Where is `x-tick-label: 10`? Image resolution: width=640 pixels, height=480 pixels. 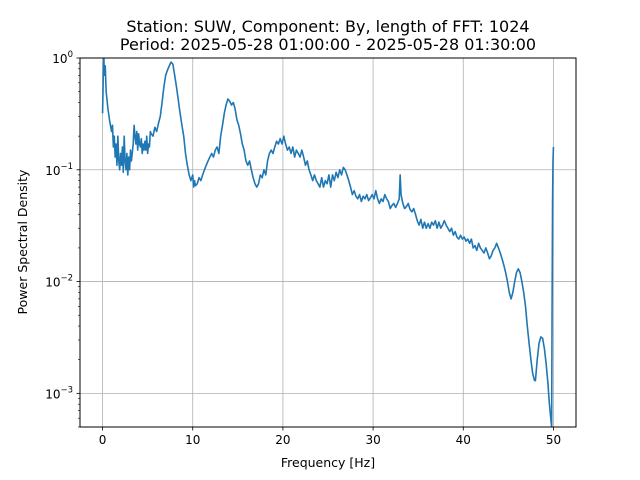 x-tick-label: 10 is located at coordinates (192, 440).